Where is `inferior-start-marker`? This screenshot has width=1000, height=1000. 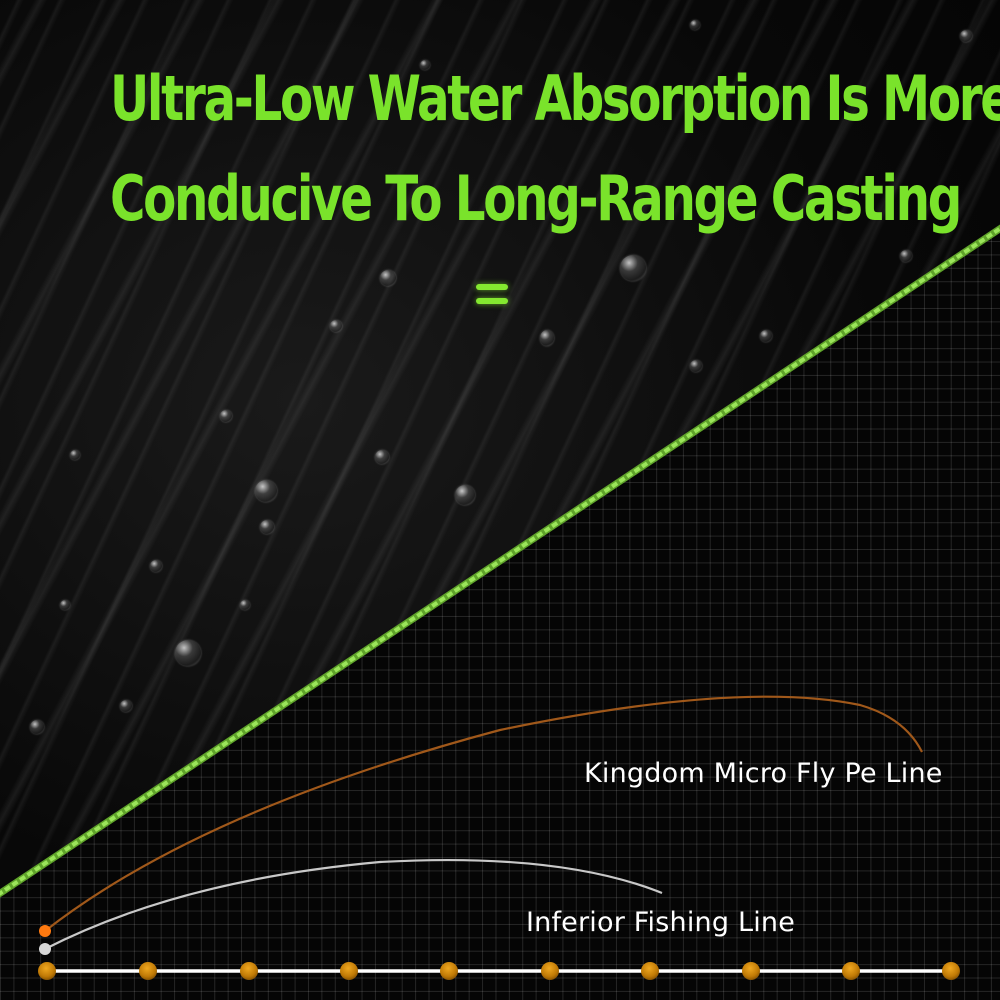 inferior-start-marker is located at coordinates (45, 949).